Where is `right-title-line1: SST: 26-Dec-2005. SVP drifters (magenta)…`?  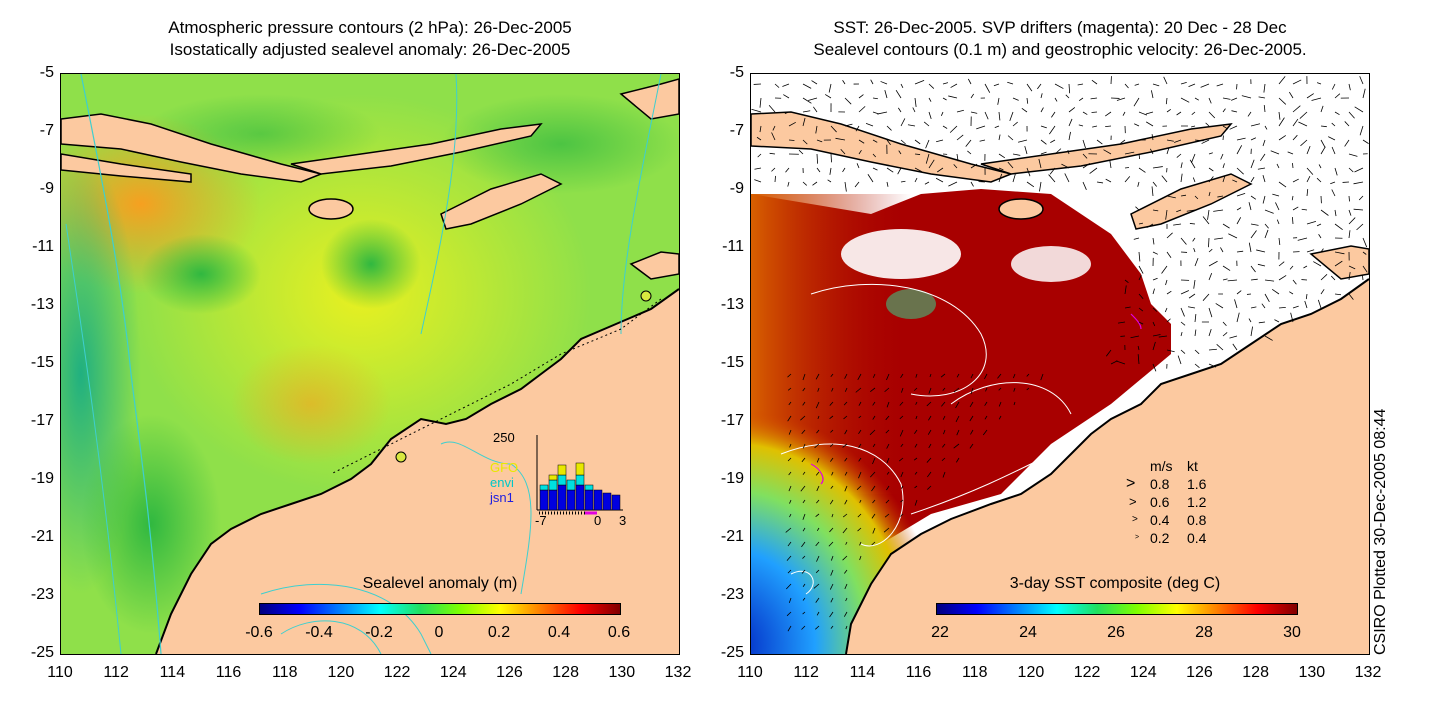 right-title-line1: SST: 26-Dec-2005. SVP drifters (magenta)… is located at coordinates (1060, 27).